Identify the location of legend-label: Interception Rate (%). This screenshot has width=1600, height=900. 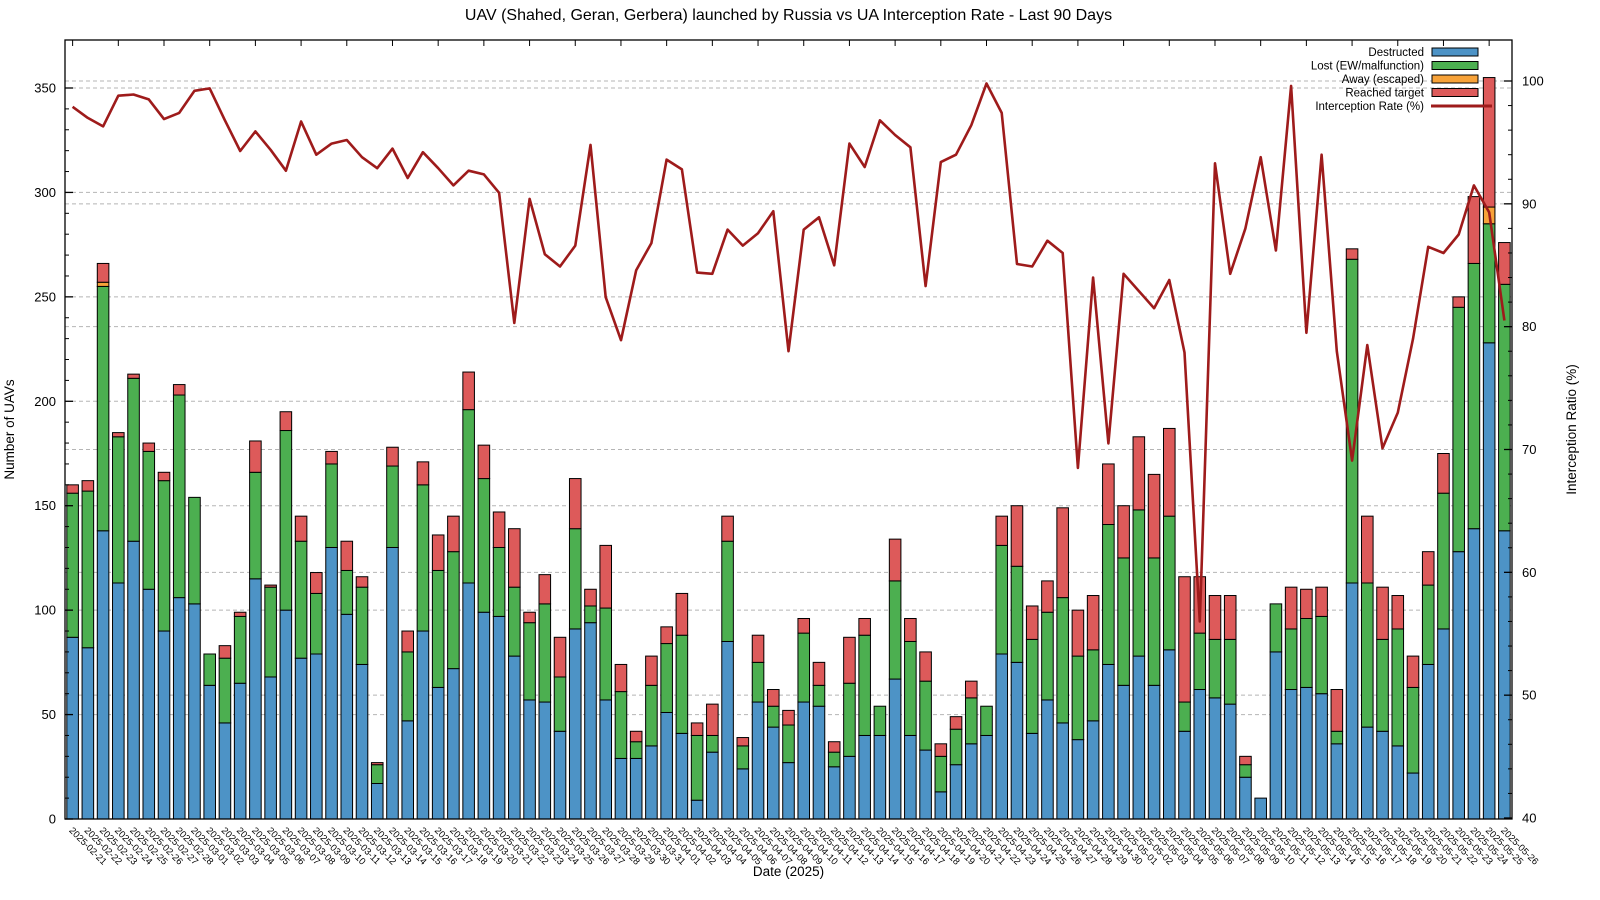
(1369, 107).